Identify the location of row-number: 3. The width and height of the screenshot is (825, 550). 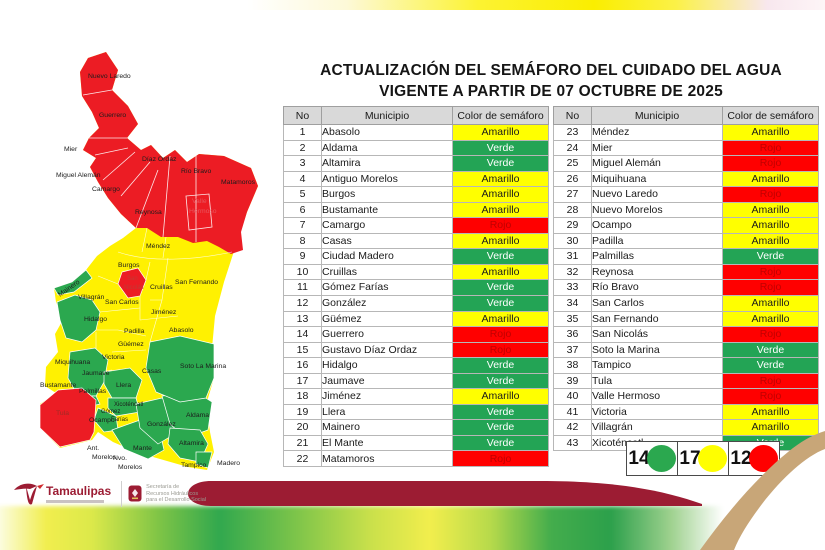
(302, 163).